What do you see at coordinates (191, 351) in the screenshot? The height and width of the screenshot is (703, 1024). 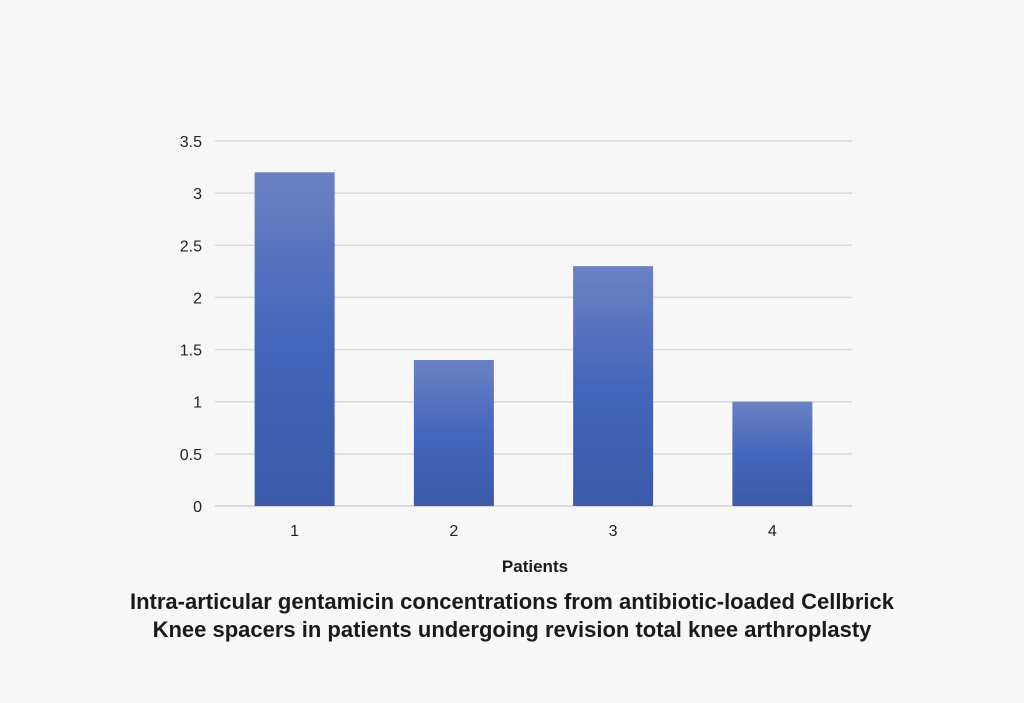 I see `y-tick-label: 1.5` at bounding box center [191, 351].